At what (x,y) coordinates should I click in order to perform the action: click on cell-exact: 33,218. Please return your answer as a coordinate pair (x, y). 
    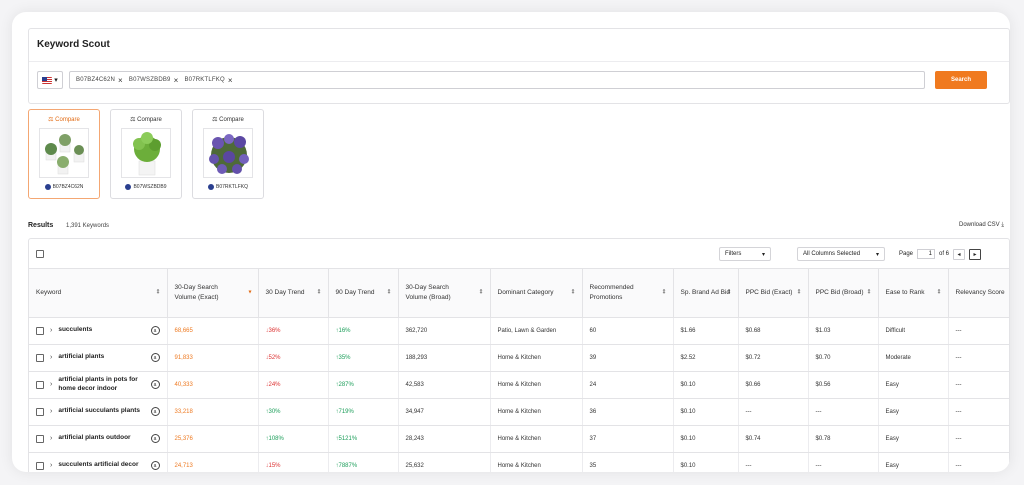
    Looking at the image, I should click on (213, 412).